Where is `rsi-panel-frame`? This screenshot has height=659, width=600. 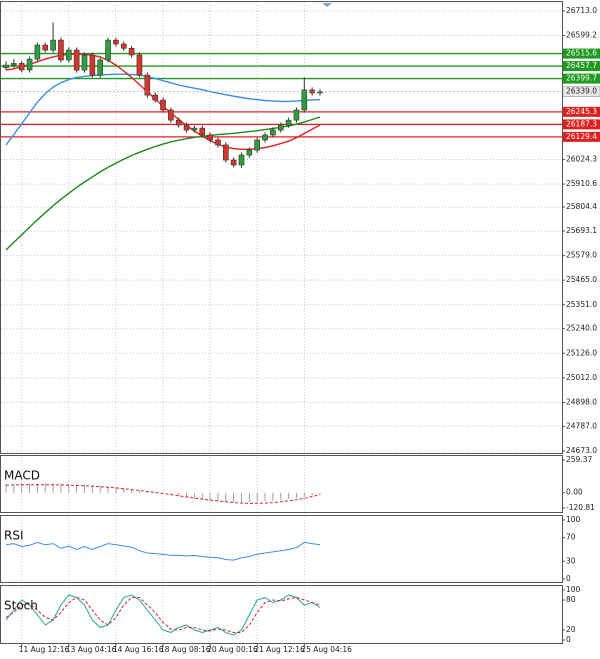
rsi-panel-frame is located at coordinates (281, 549).